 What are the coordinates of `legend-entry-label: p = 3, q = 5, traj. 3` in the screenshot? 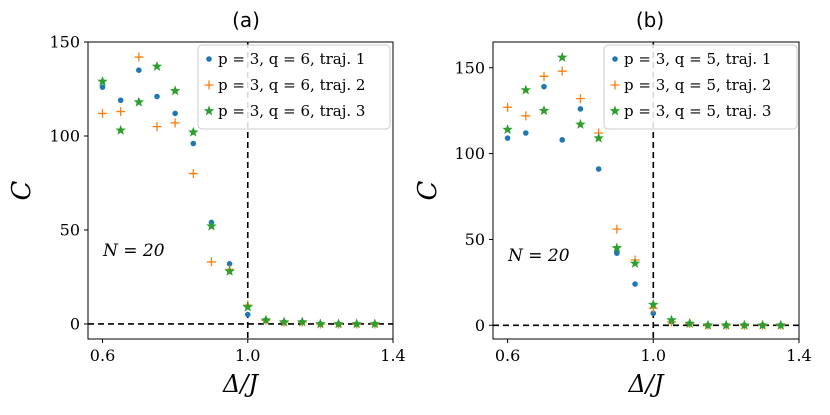 It's located at (697, 111).